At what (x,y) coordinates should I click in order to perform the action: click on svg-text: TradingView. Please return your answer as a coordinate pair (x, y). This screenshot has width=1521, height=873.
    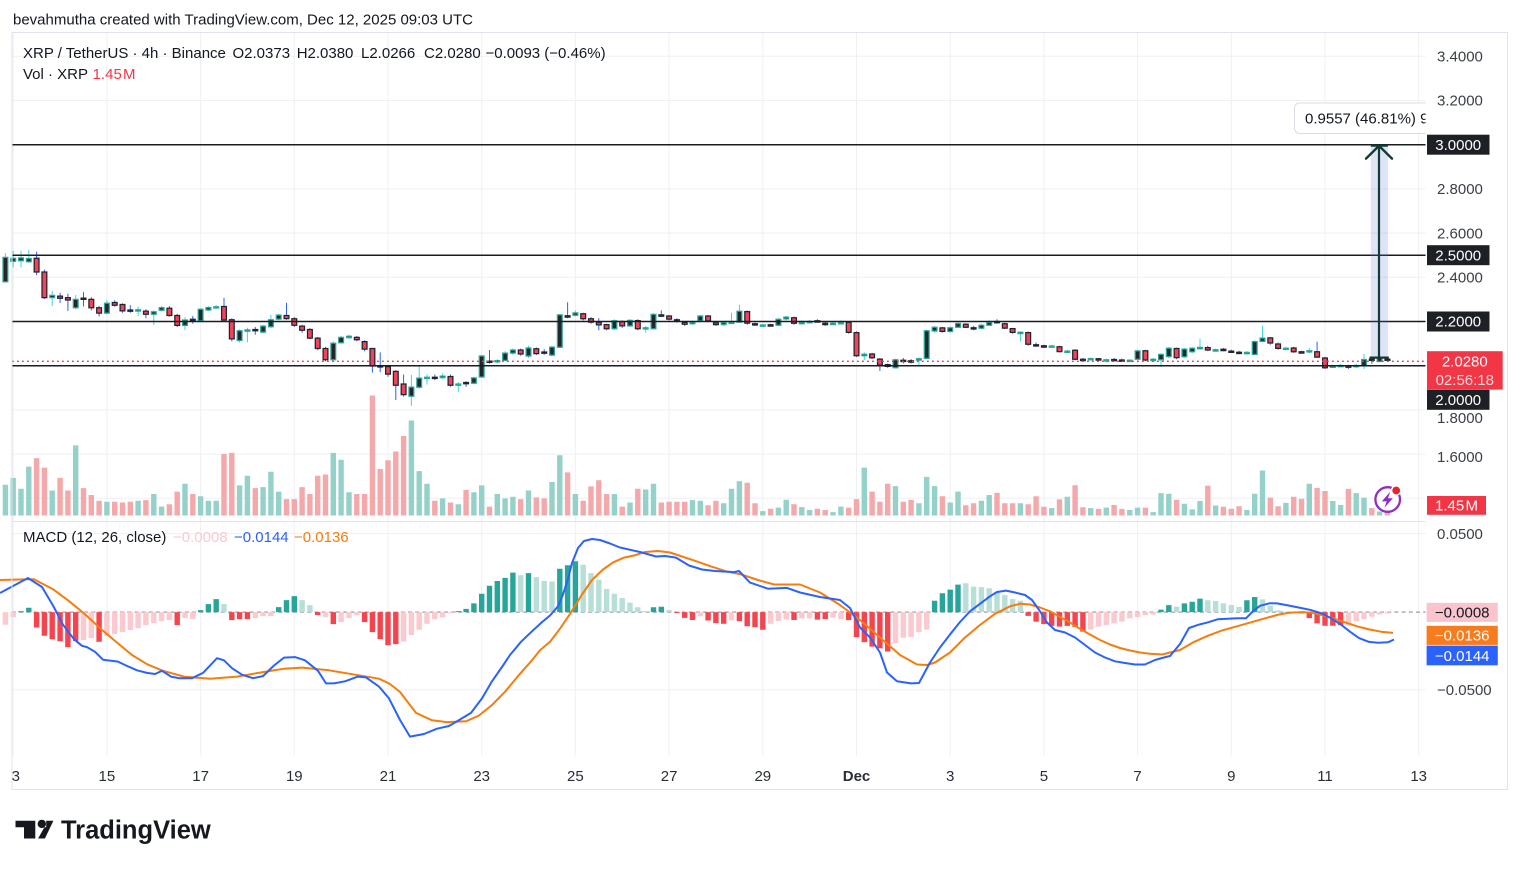
    Looking at the image, I should click on (136, 830).